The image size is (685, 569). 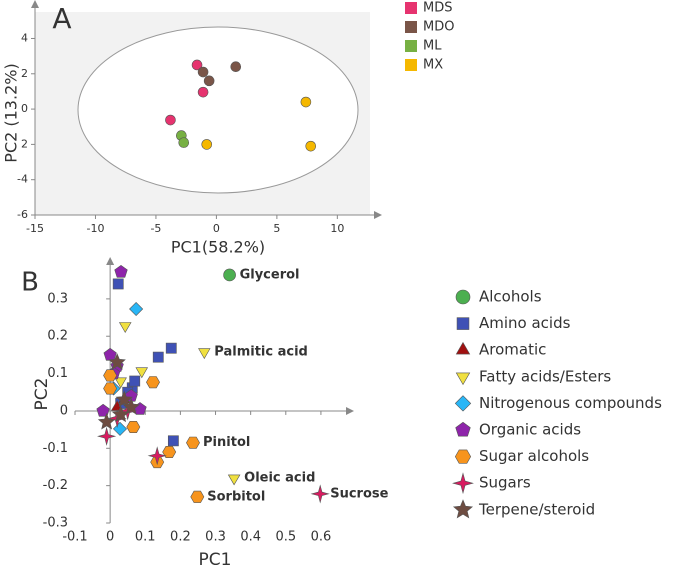 I want to click on point-label: Palmitic acid, so click(x=261, y=351).